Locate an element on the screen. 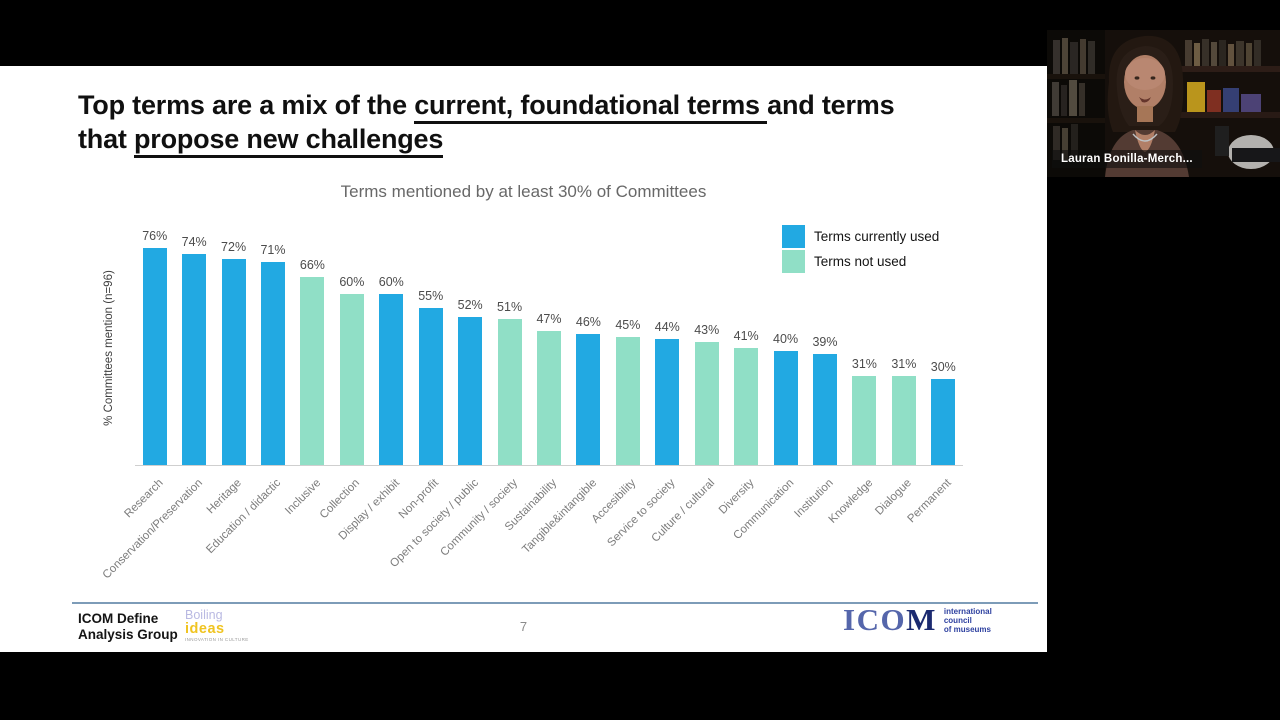 This screenshot has height=720, width=1280. footer-divider is located at coordinates (555, 603).